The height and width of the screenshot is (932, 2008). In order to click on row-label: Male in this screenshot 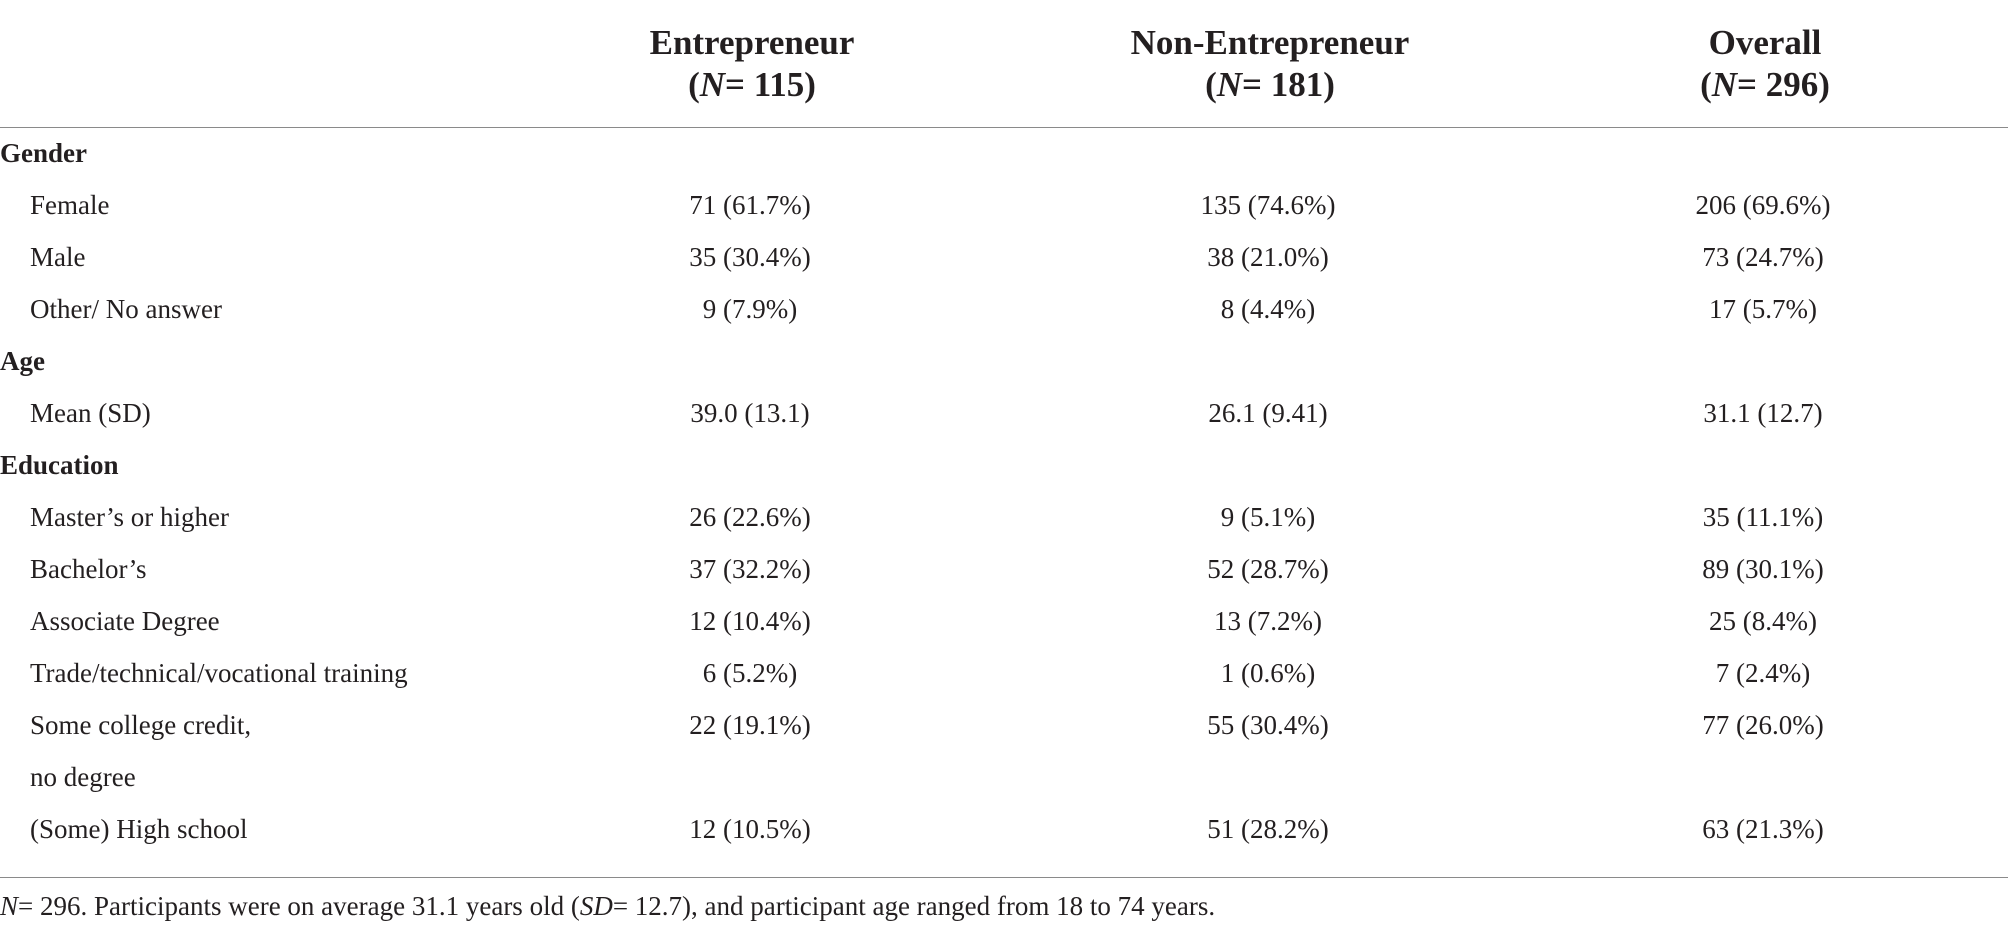, I will do `click(58, 257)`.